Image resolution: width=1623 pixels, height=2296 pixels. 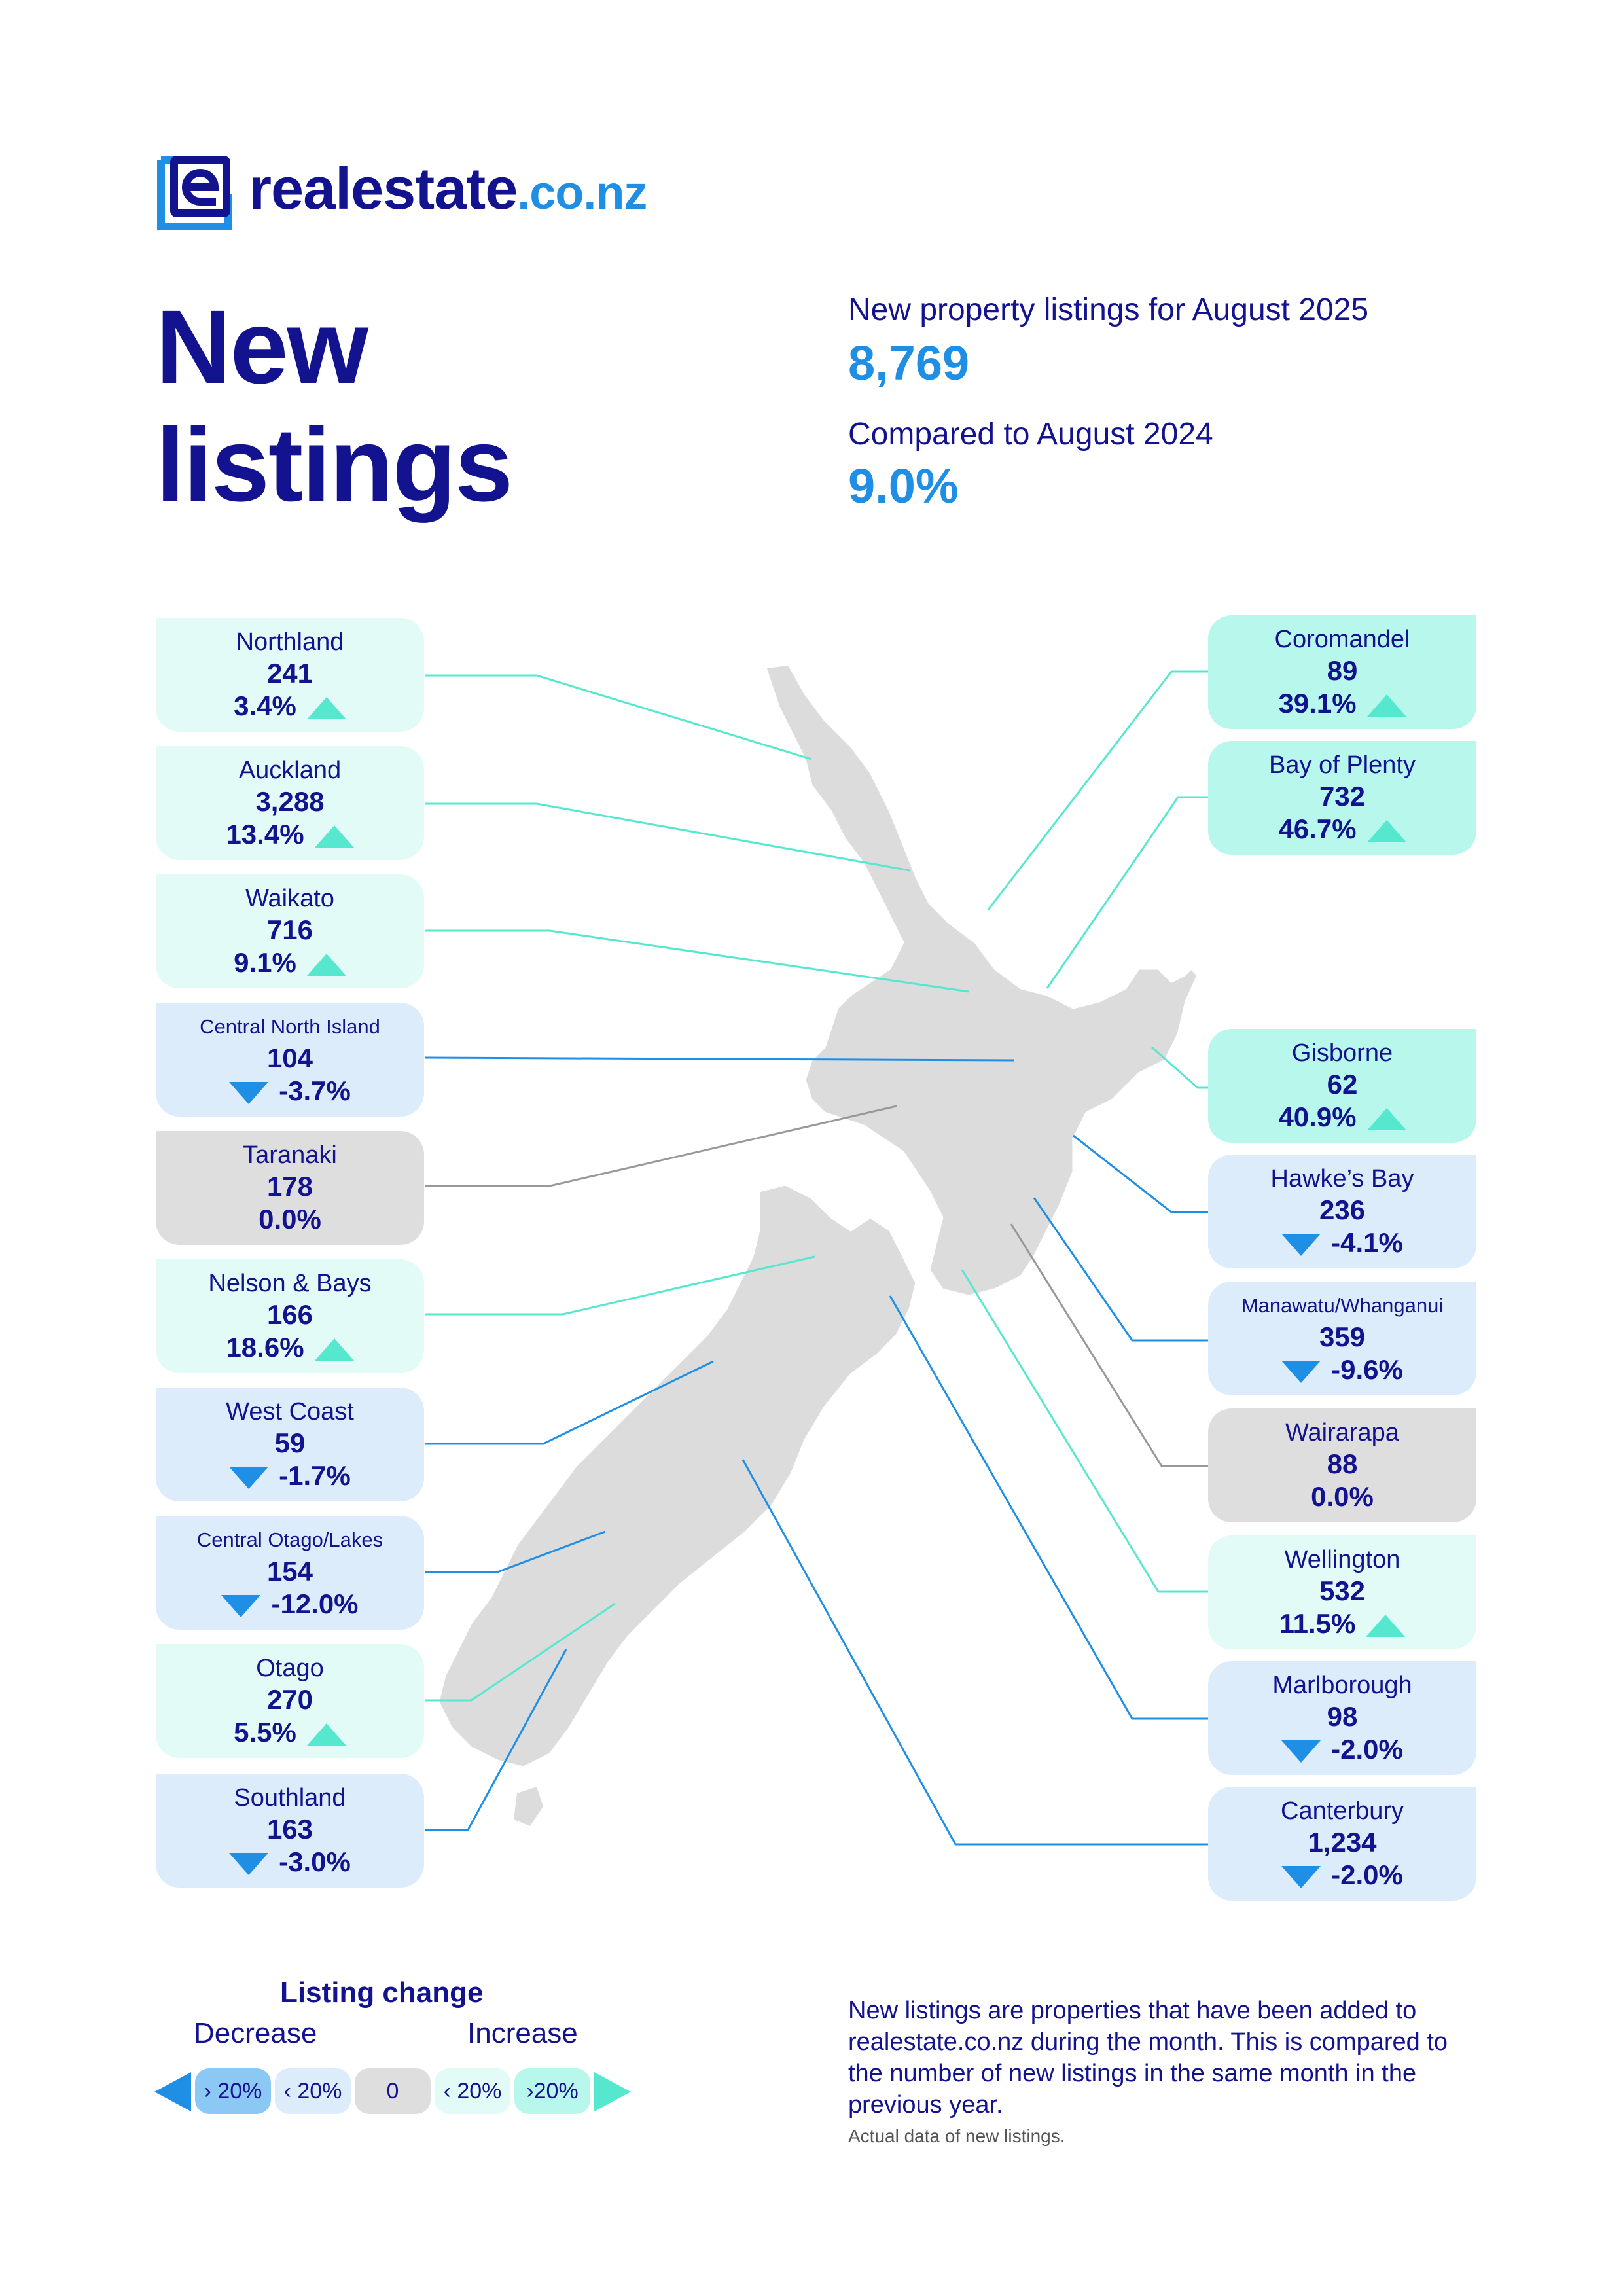 I want to click on region-card-canterbury: Canterbury 1,234 -2.0%, so click(x=1342, y=1844).